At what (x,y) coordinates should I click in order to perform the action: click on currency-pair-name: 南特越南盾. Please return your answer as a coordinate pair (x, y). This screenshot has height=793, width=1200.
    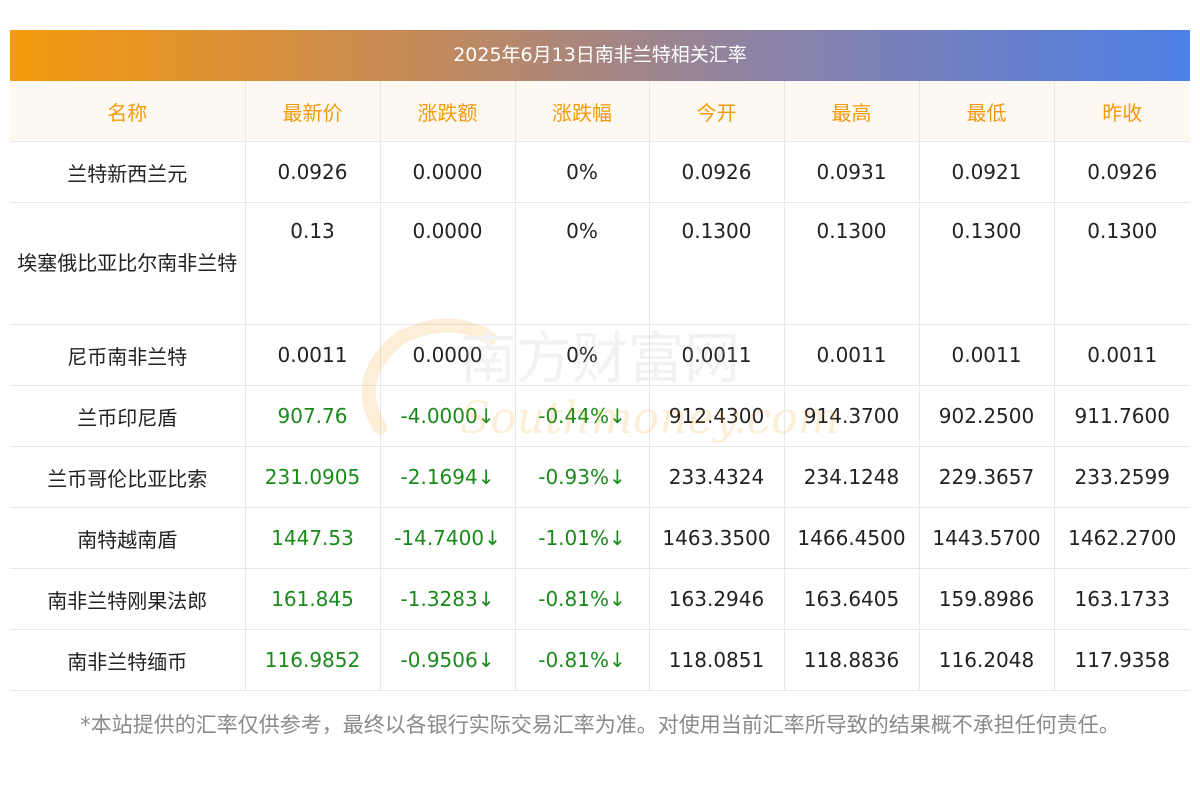
    Looking at the image, I should click on (128, 538).